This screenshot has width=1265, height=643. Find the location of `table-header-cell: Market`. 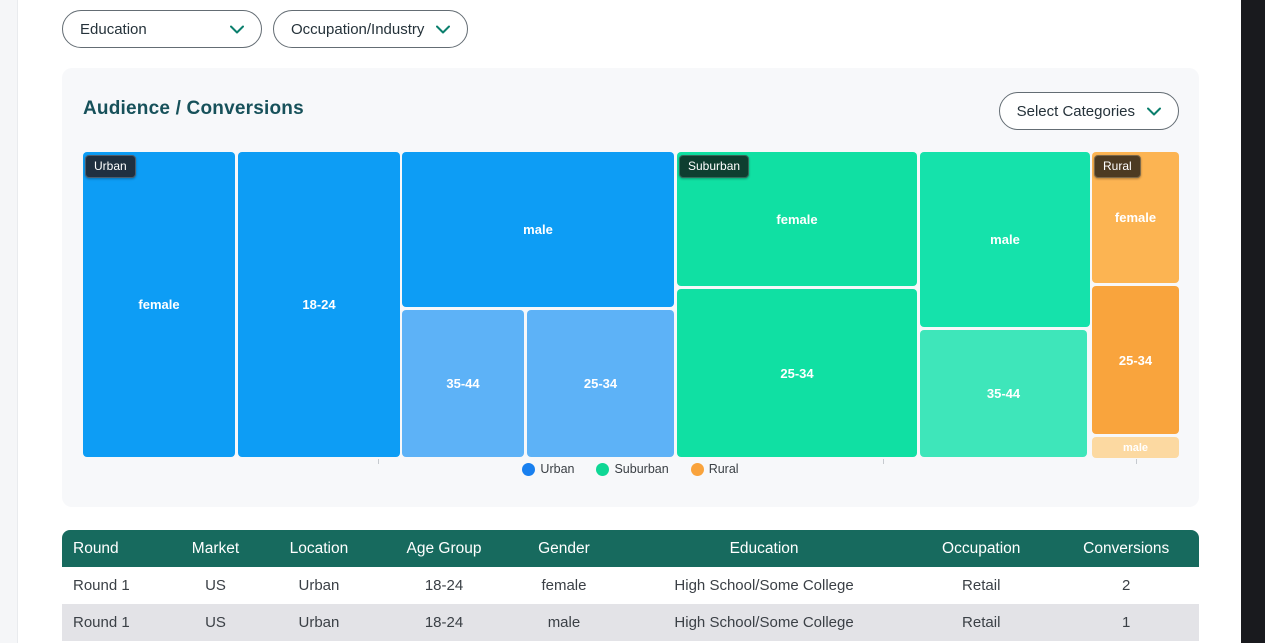

table-header-cell: Market is located at coordinates (215, 548).